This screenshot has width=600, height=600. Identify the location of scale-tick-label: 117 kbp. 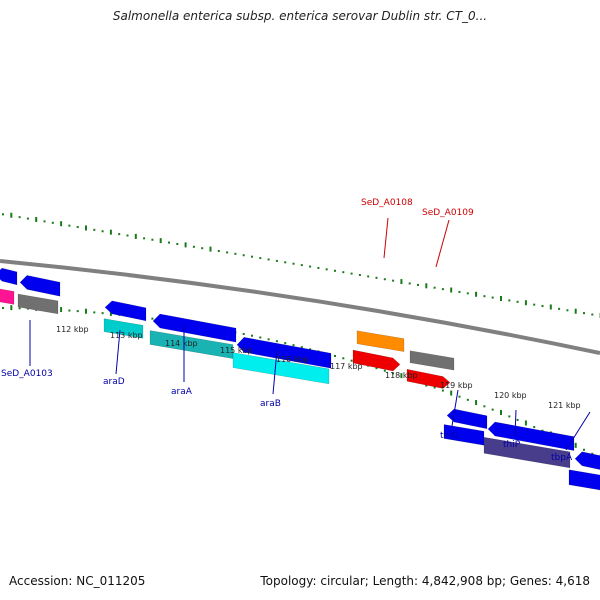
(346, 366).